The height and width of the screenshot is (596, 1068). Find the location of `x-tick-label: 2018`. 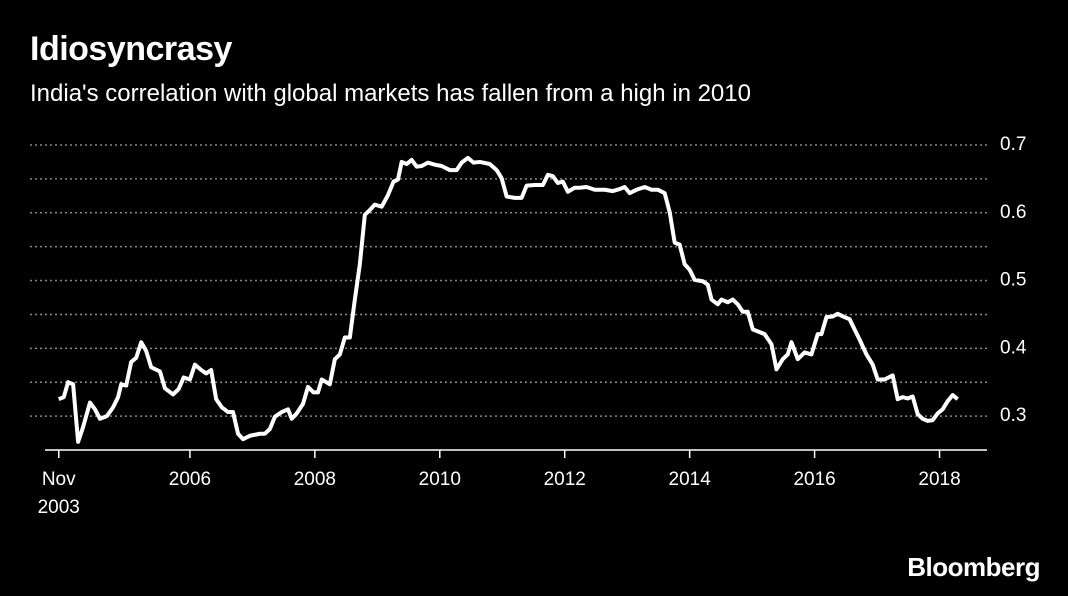

x-tick-label: 2018 is located at coordinates (939, 479).